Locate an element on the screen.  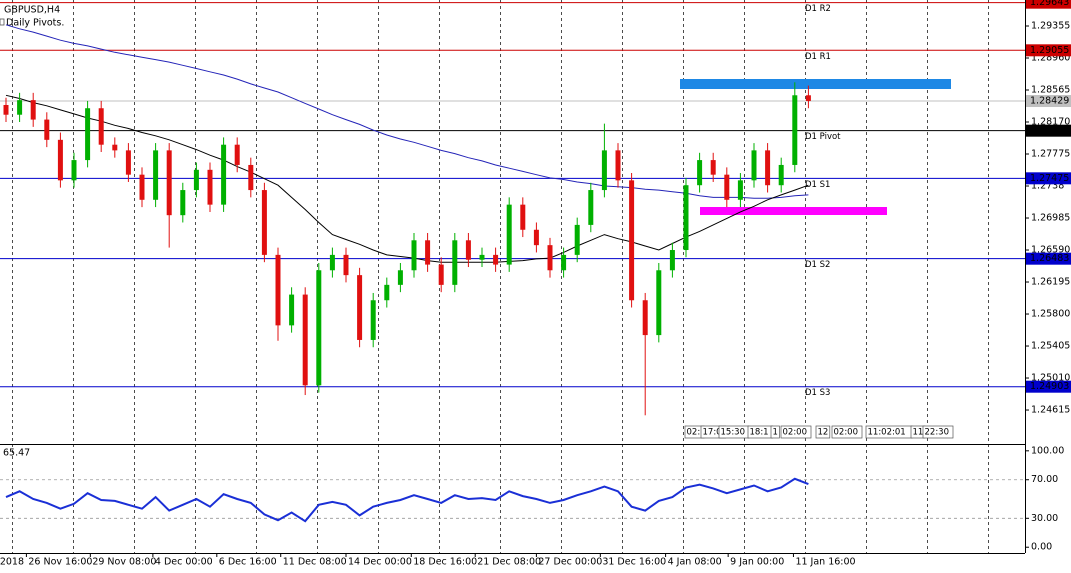
x-tick-label: 18 Dec 16:00 is located at coordinates (445, 562).